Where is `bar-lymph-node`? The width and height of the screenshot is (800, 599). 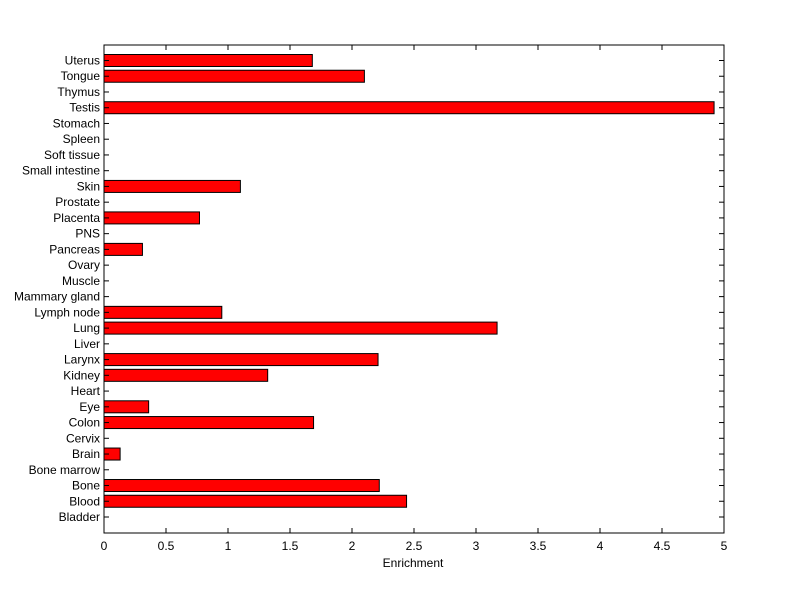
bar-lymph-node is located at coordinates (163, 312).